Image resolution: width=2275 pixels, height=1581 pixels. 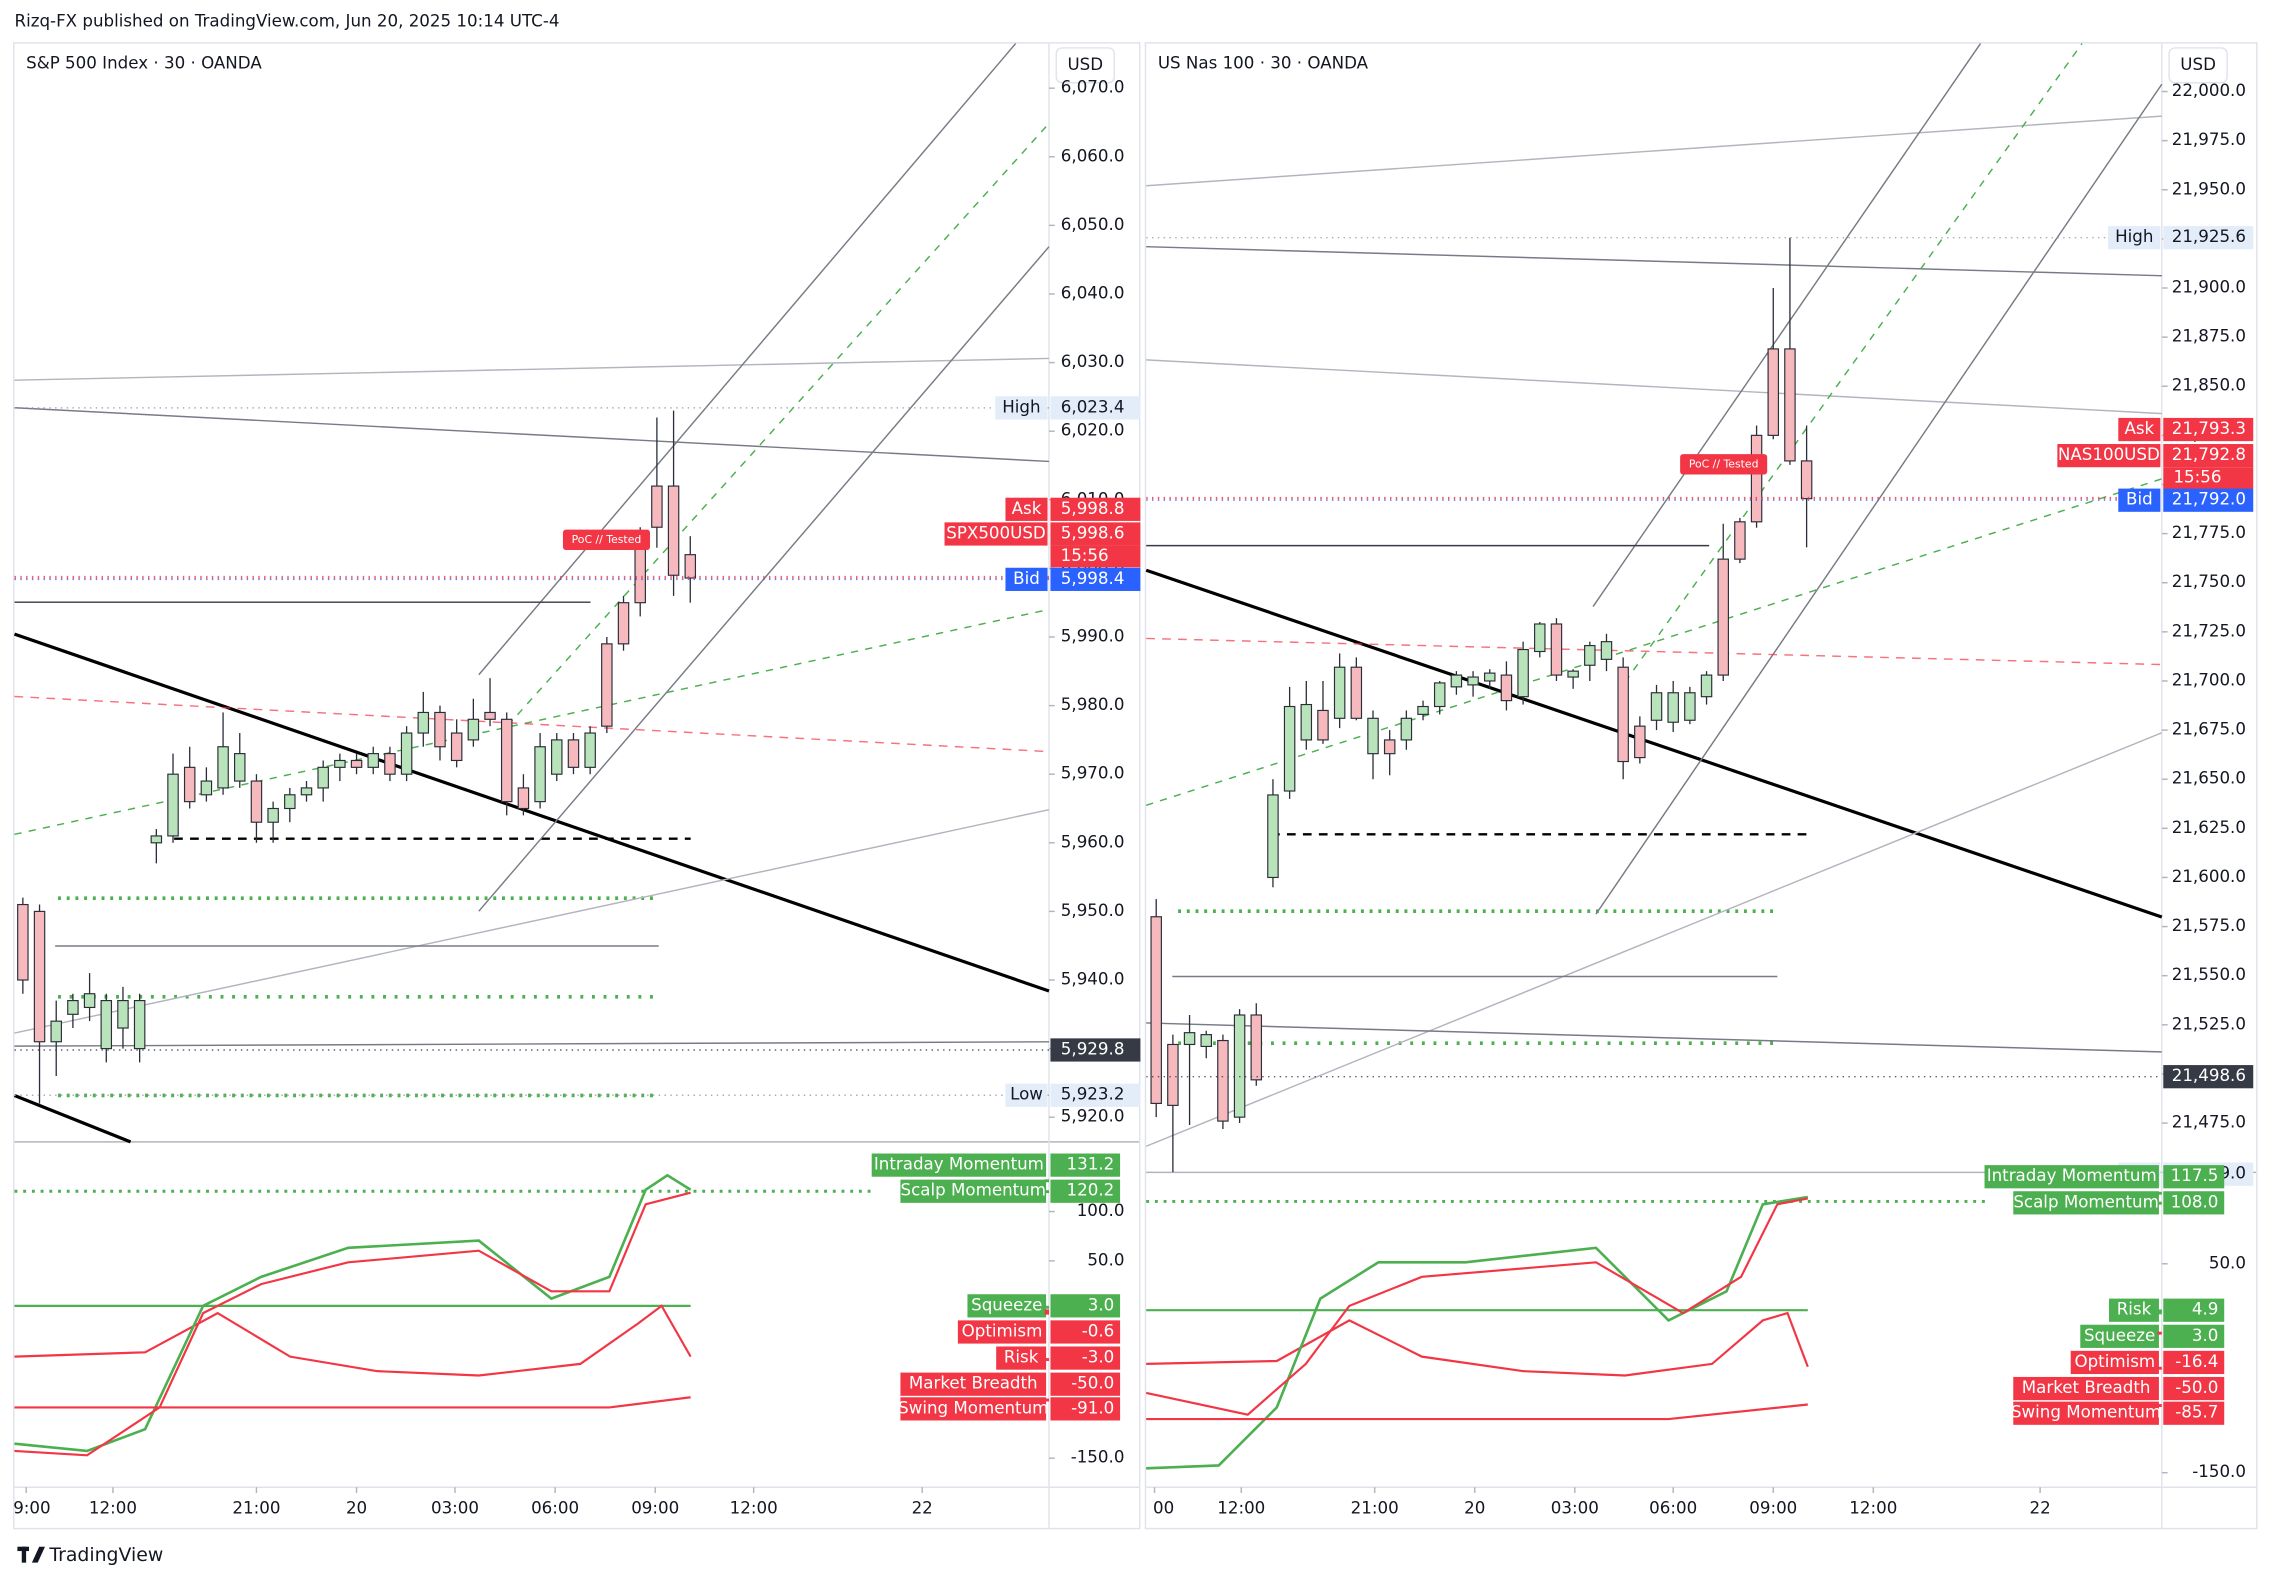 I want to click on y-tick-label: 21,850.0, so click(x=2209, y=385).